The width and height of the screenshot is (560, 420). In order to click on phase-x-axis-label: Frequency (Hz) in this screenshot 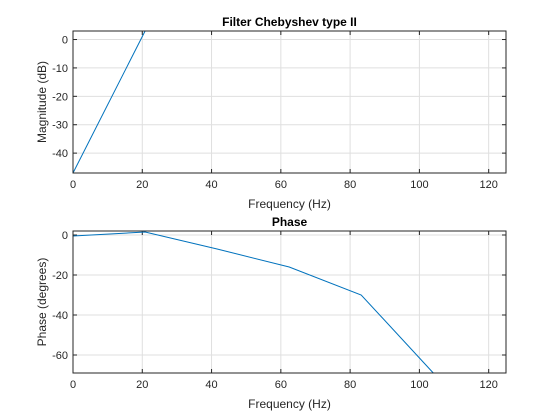, I will do `click(289, 404)`.